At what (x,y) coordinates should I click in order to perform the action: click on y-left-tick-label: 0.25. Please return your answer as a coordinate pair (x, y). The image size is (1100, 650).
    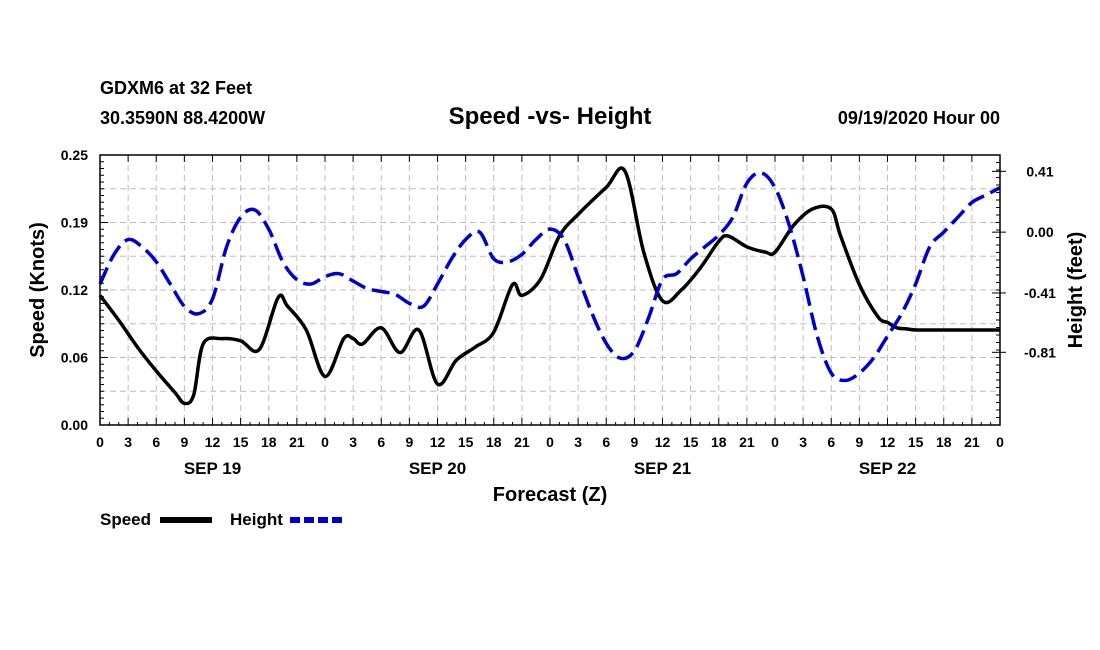
    Looking at the image, I should click on (74, 155).